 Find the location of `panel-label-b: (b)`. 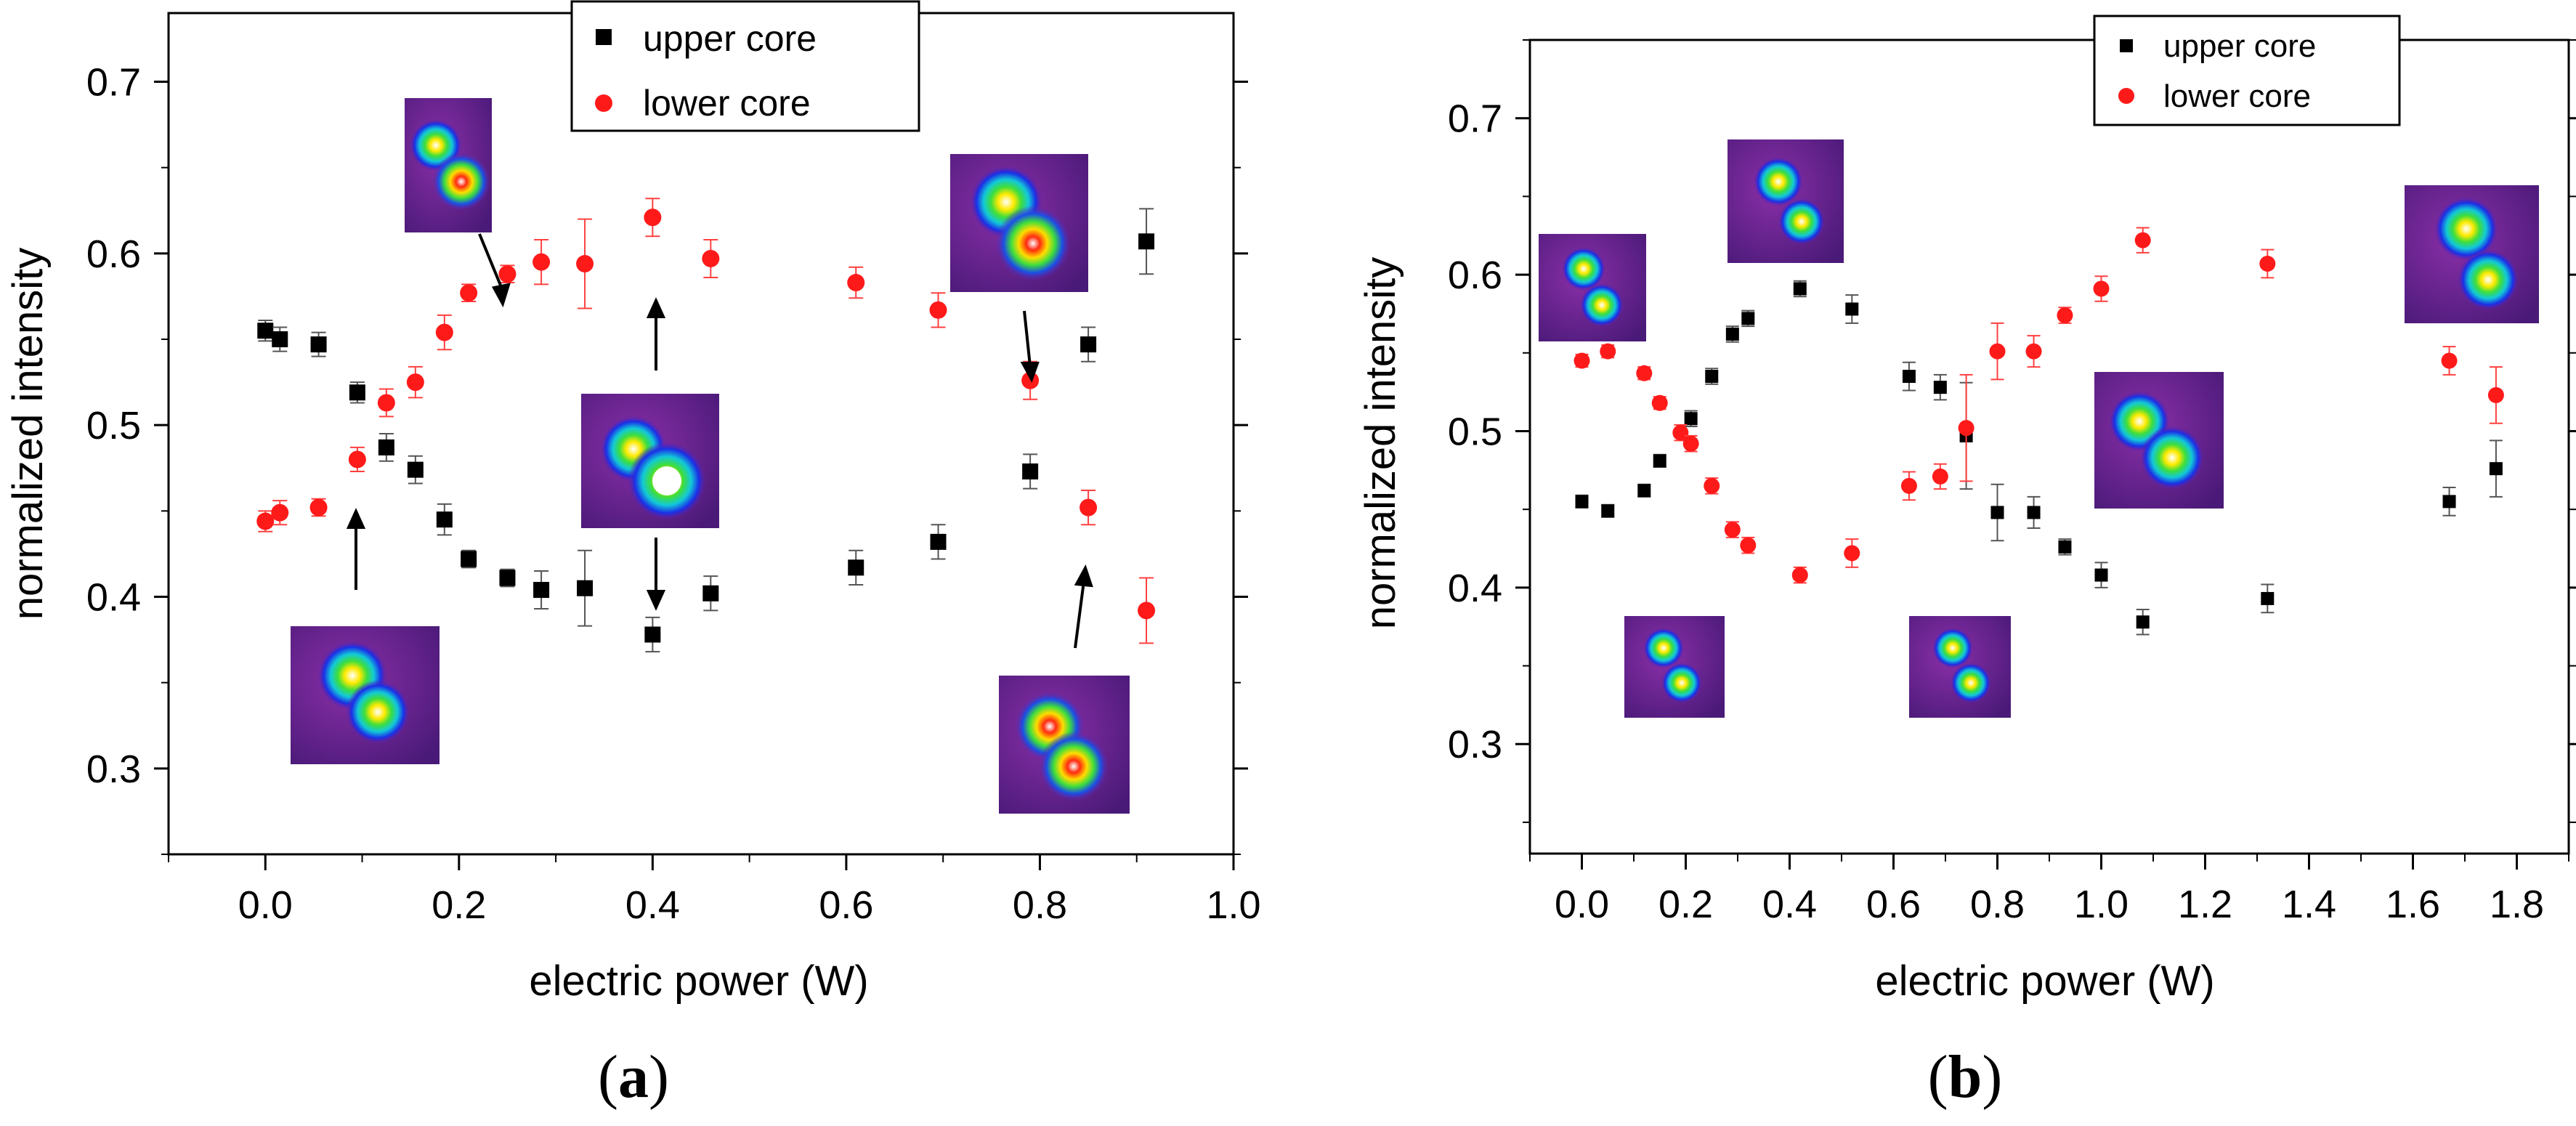

panel-label-b: (b) is located at coordinates (1965, 1077).